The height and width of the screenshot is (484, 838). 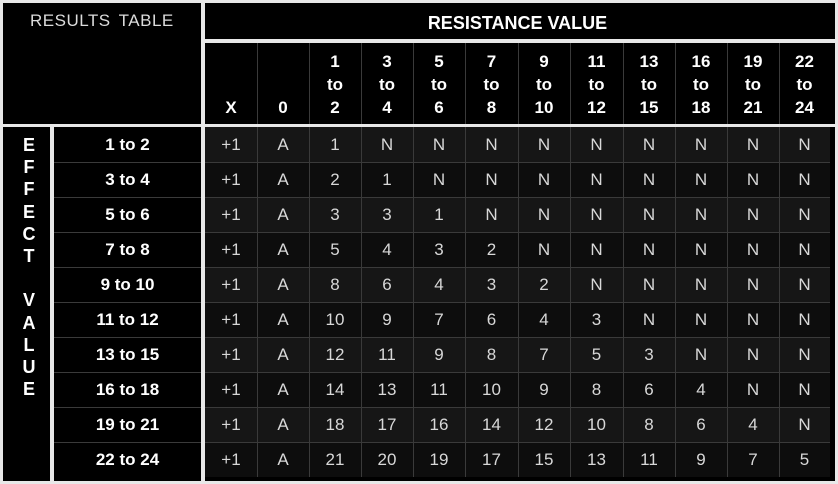 What do you see at coordinates (387, 107) in the screenshot?
I see `column-header-line: 4` at bounding box center [387, 107].